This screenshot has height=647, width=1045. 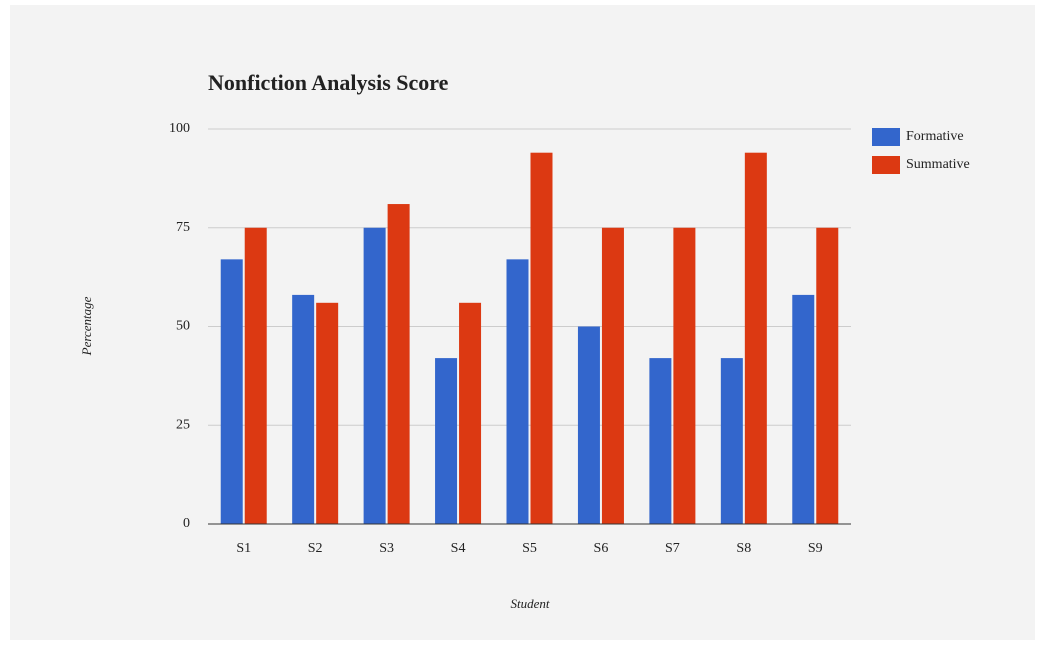 I want to click on y-tick-label: 25, so click(x=183, y=424).